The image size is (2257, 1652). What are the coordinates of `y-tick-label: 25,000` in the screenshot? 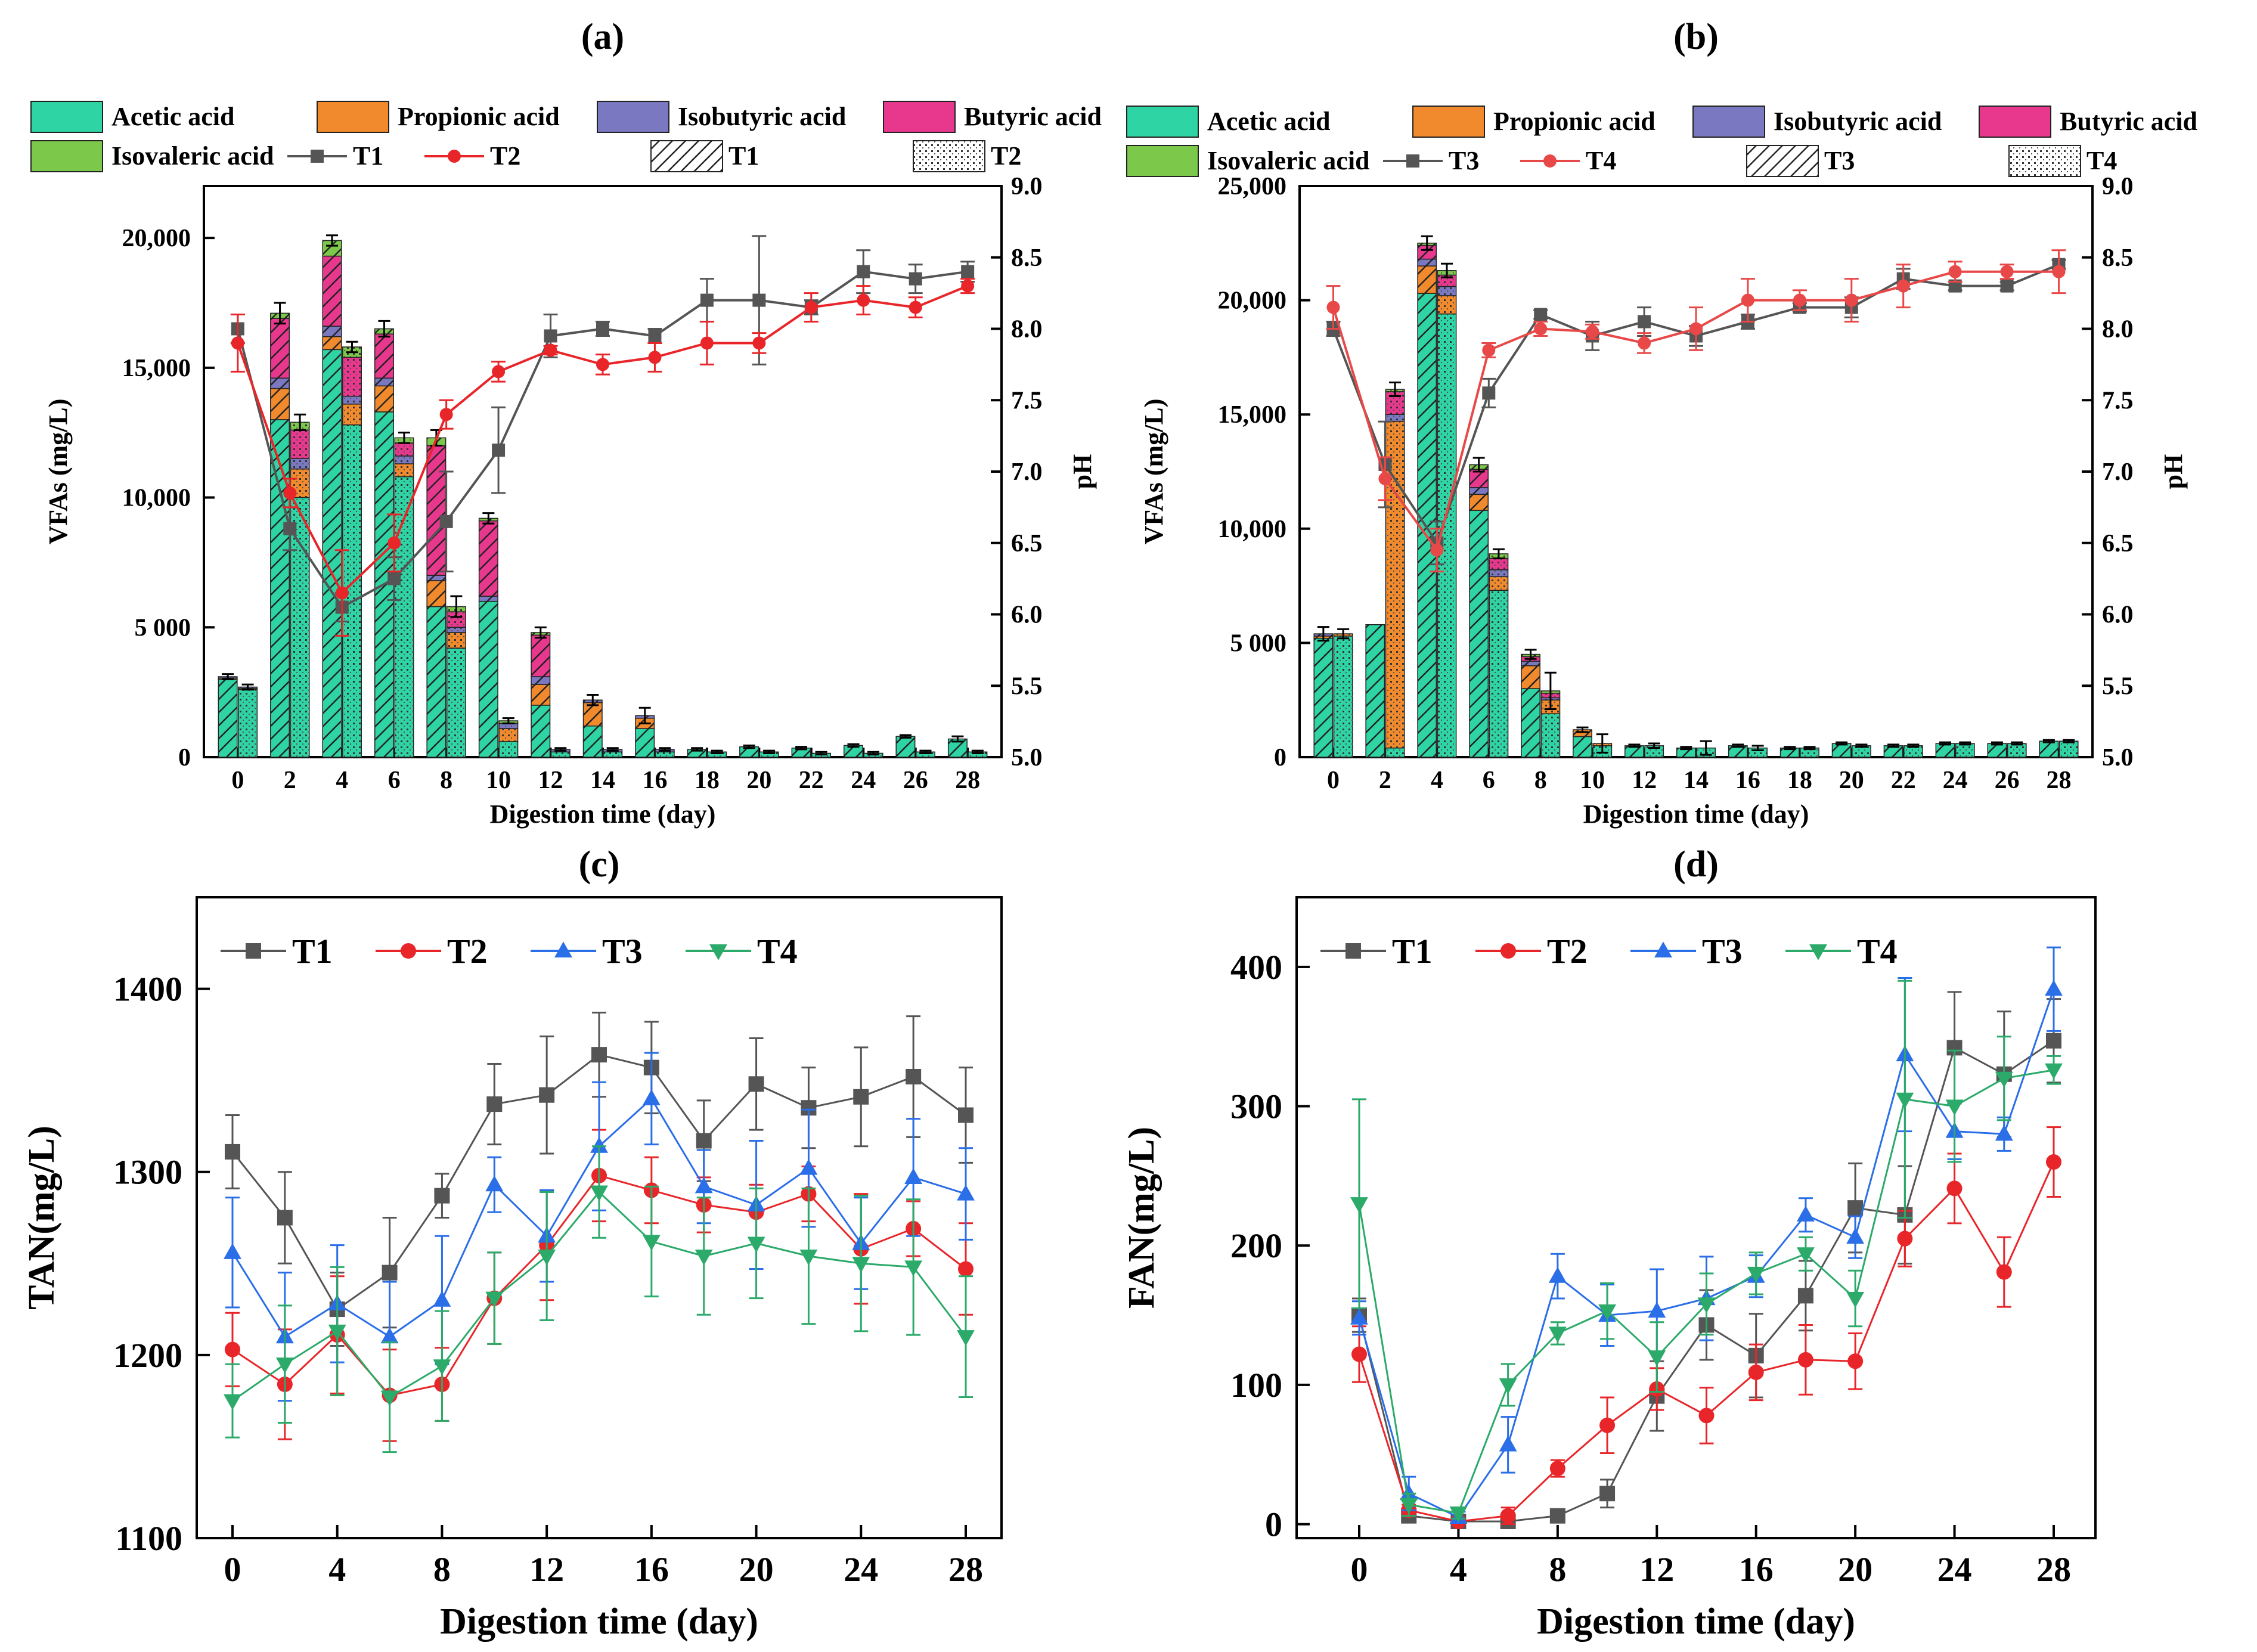 It's located at (1252, 186).